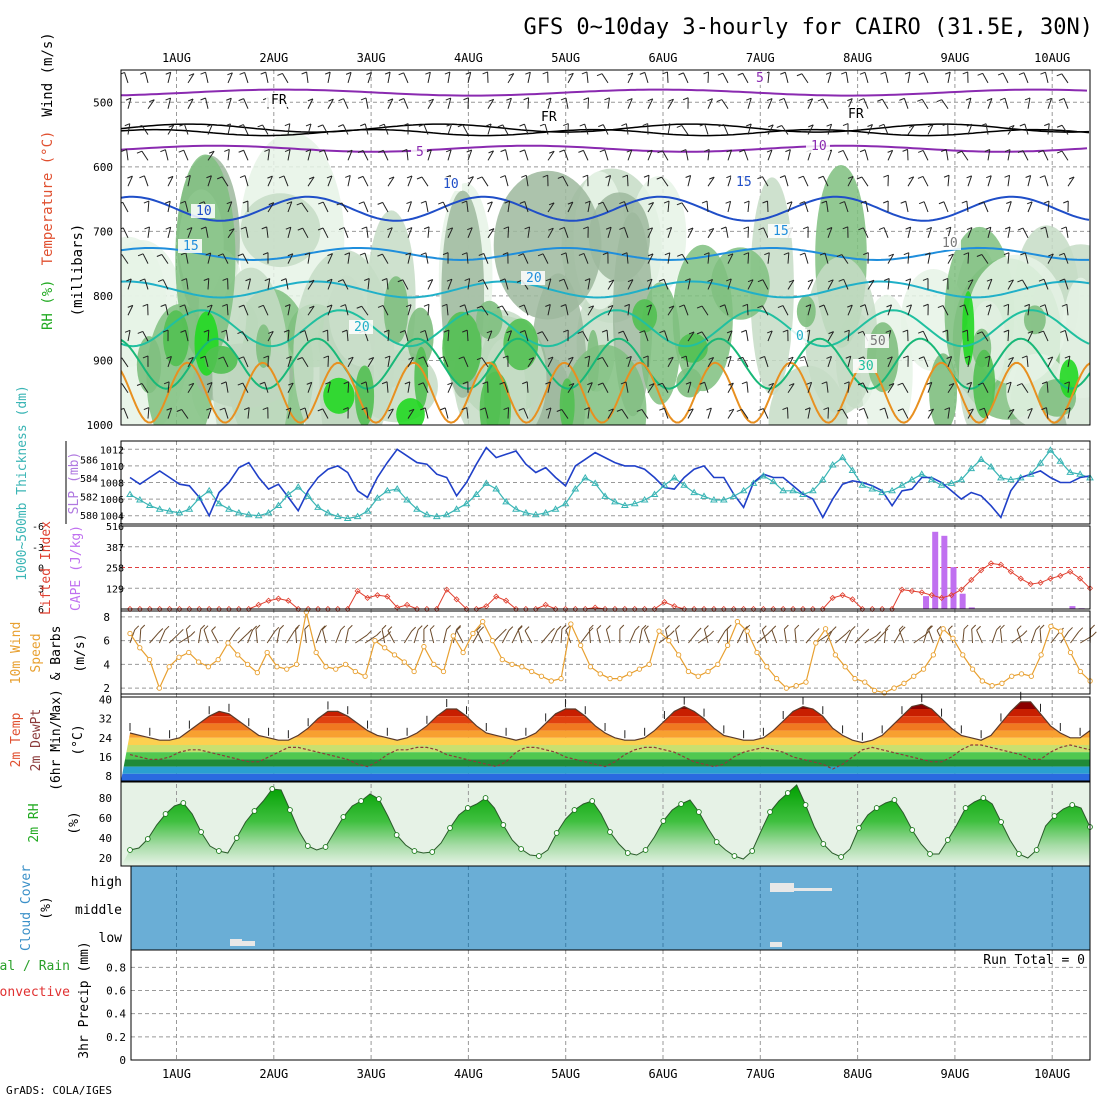  What do you see at coordinates (605, 741) in the screenshot?
I see `temp-band` at bounding box center [605, 741].